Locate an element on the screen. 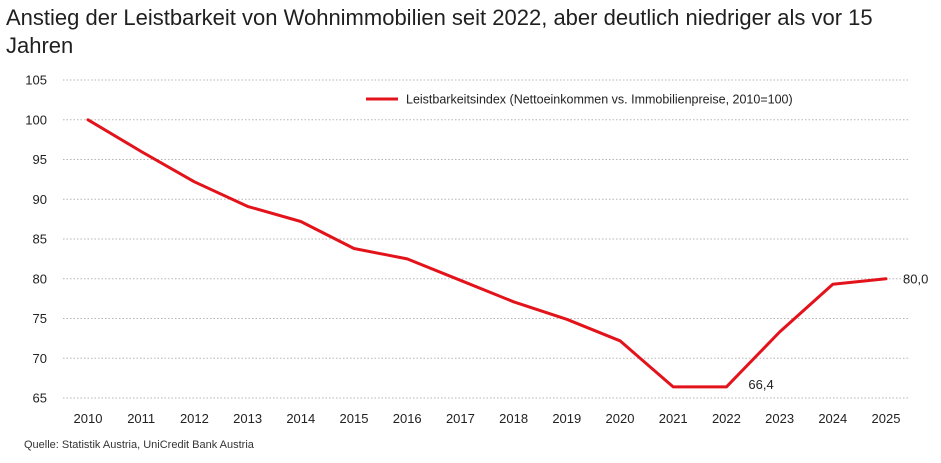  y-tick-label: 75 is located at coordinates (40, 318).